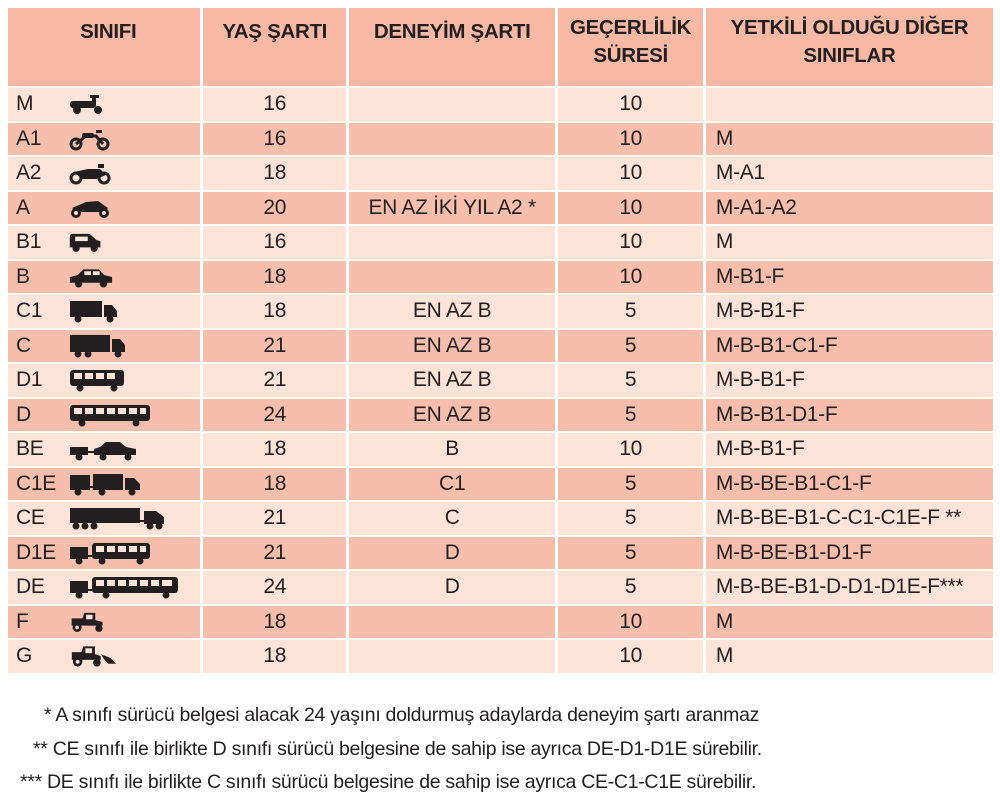 This screenshot has width=1000, height=810. I want to click on cell-age: 20, so click(274, 206).